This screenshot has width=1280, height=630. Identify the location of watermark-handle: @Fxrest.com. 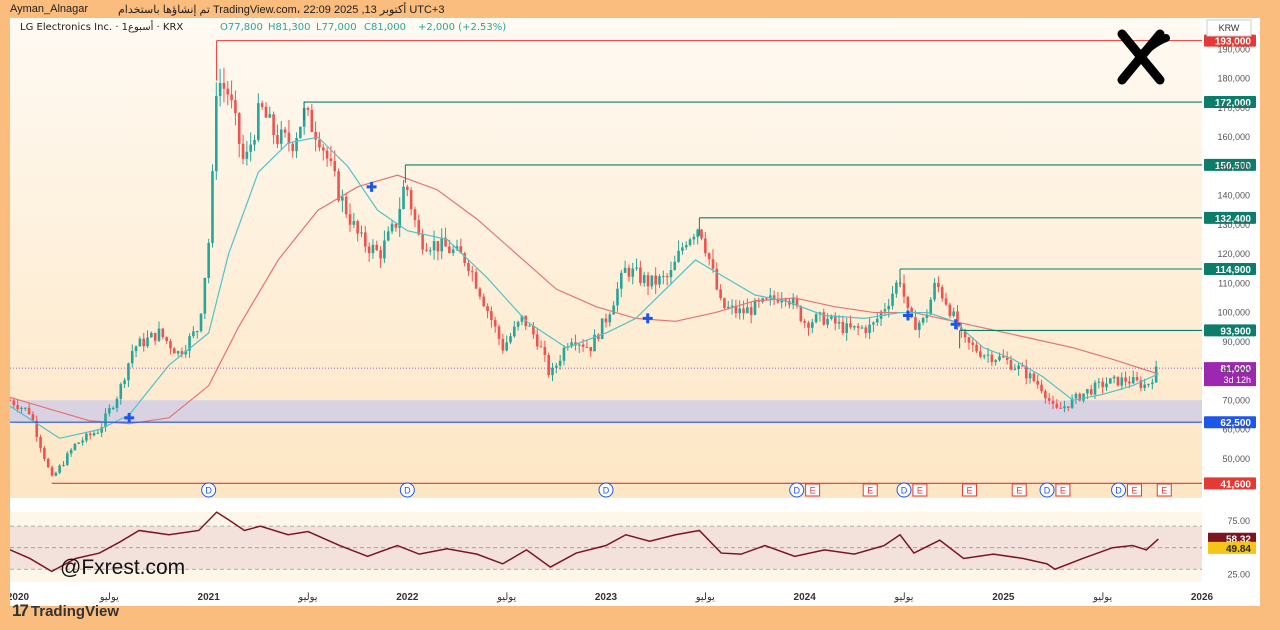
(123, 567).